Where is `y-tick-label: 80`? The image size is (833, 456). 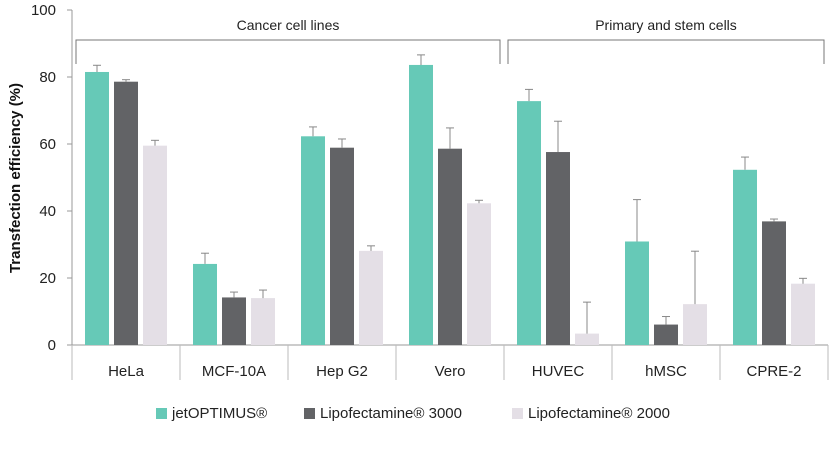
y-tick-label: 80 is located at coordinates (47, 77).